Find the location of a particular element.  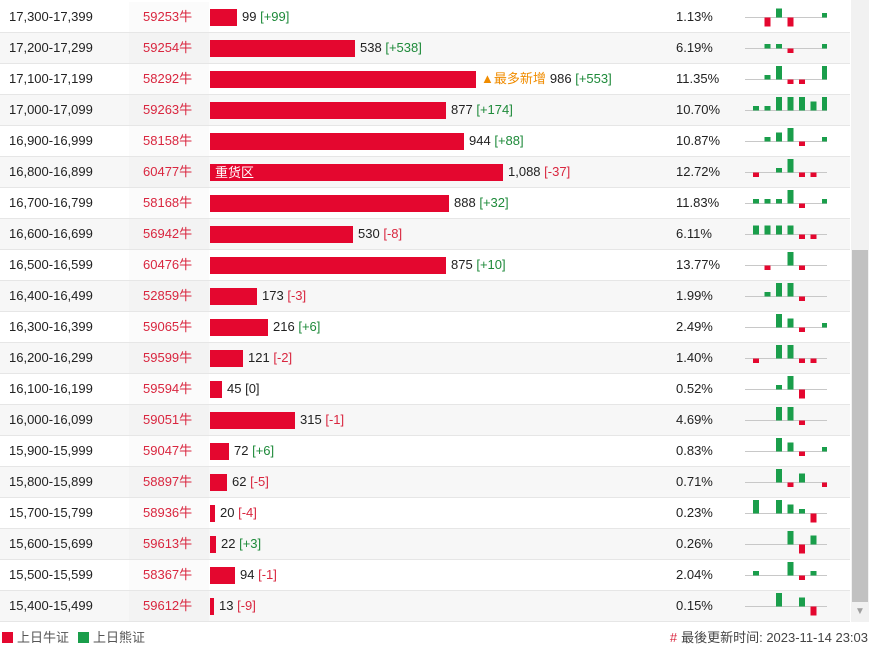

cbbc-code-link: 58292牛 is located at coordinates (169, 79).